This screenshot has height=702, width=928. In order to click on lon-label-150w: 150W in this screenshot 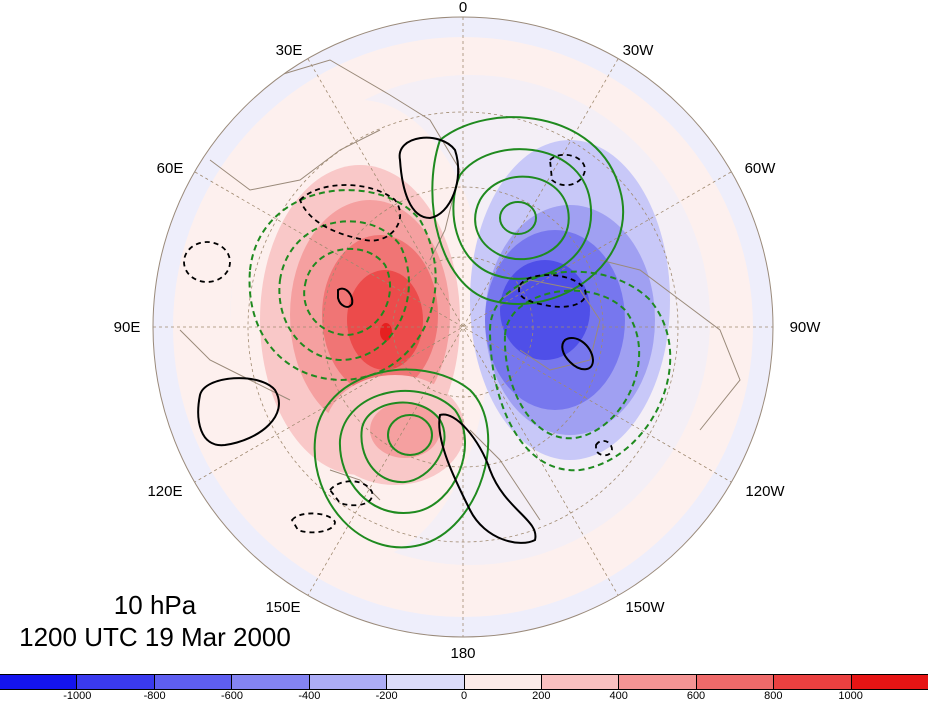, I will do `click(645, 607)`.